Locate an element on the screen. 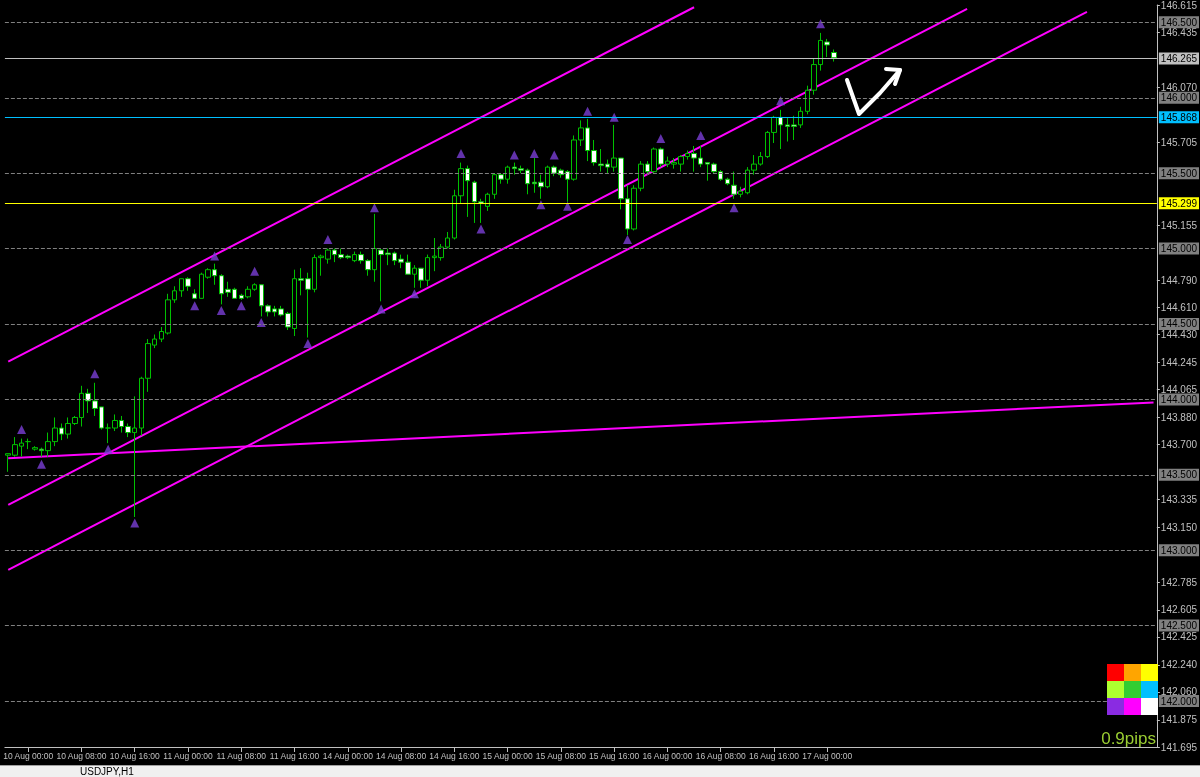 Image resolution: width=1200 pixels, height=777 pixels. y-tick-label: 142.240 is located at coordinates (1179, 665).